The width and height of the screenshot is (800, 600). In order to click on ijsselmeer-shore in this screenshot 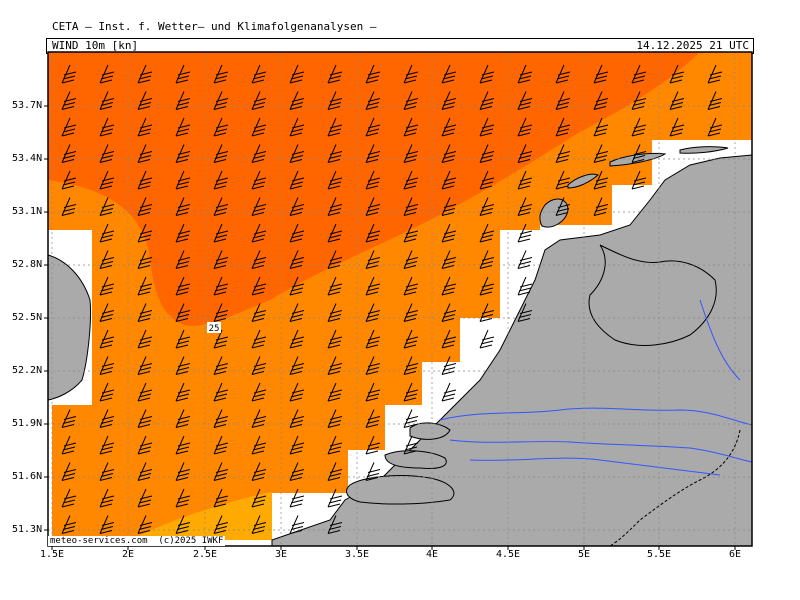, I will do `click(652, 295)`.